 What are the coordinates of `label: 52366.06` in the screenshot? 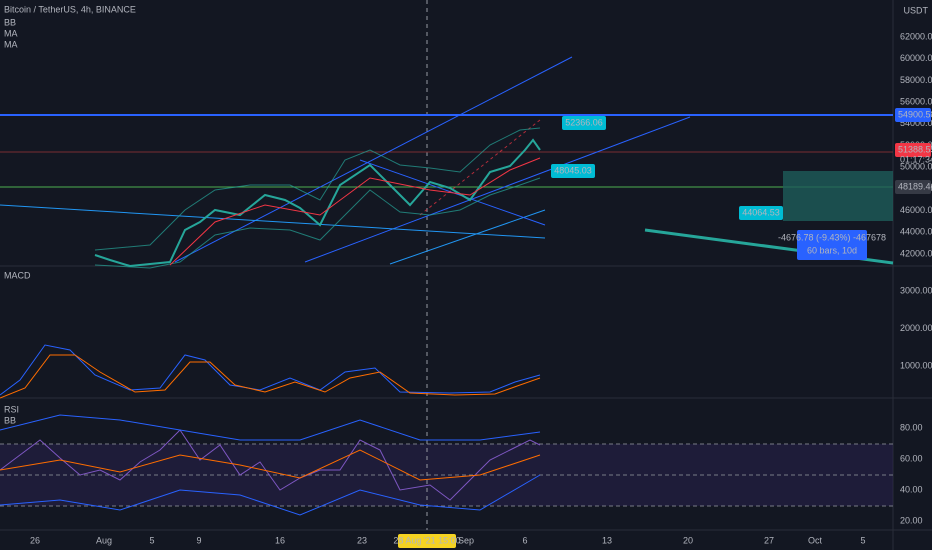 It's located at (584, 122).